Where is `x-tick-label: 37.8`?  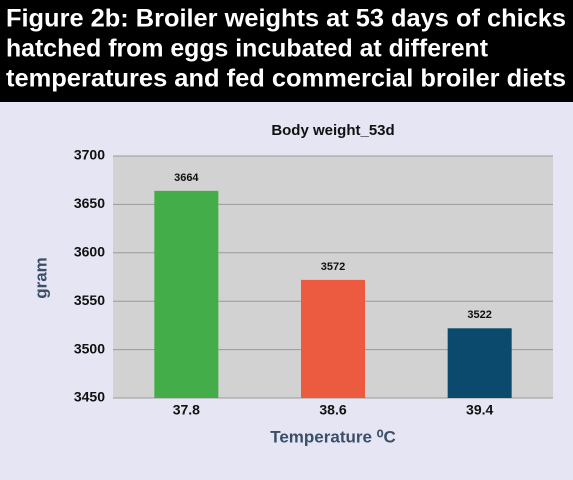
x-tick-label: 37.8 is located at coordinates (186, 410).